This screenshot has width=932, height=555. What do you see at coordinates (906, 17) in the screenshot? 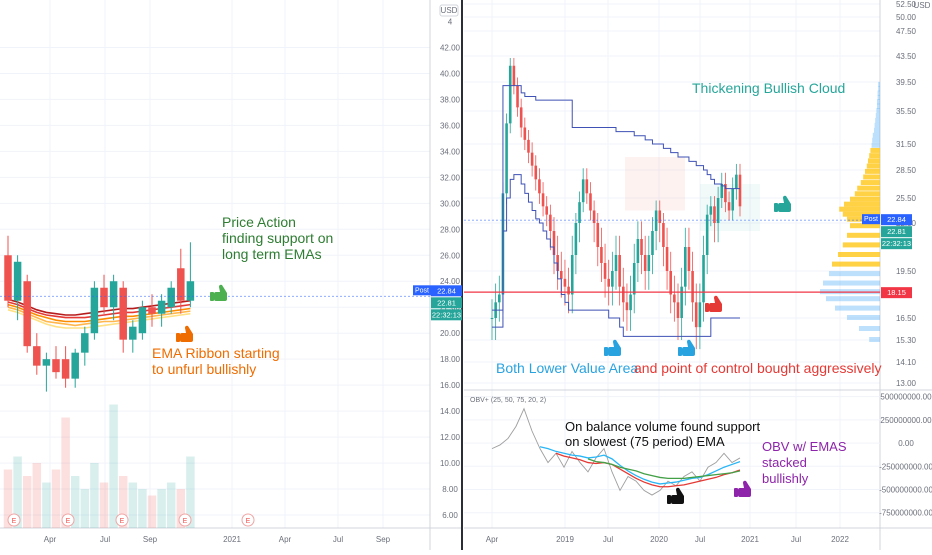
I see `y-tick-label: 50.00` at bounding box center [906, 17].